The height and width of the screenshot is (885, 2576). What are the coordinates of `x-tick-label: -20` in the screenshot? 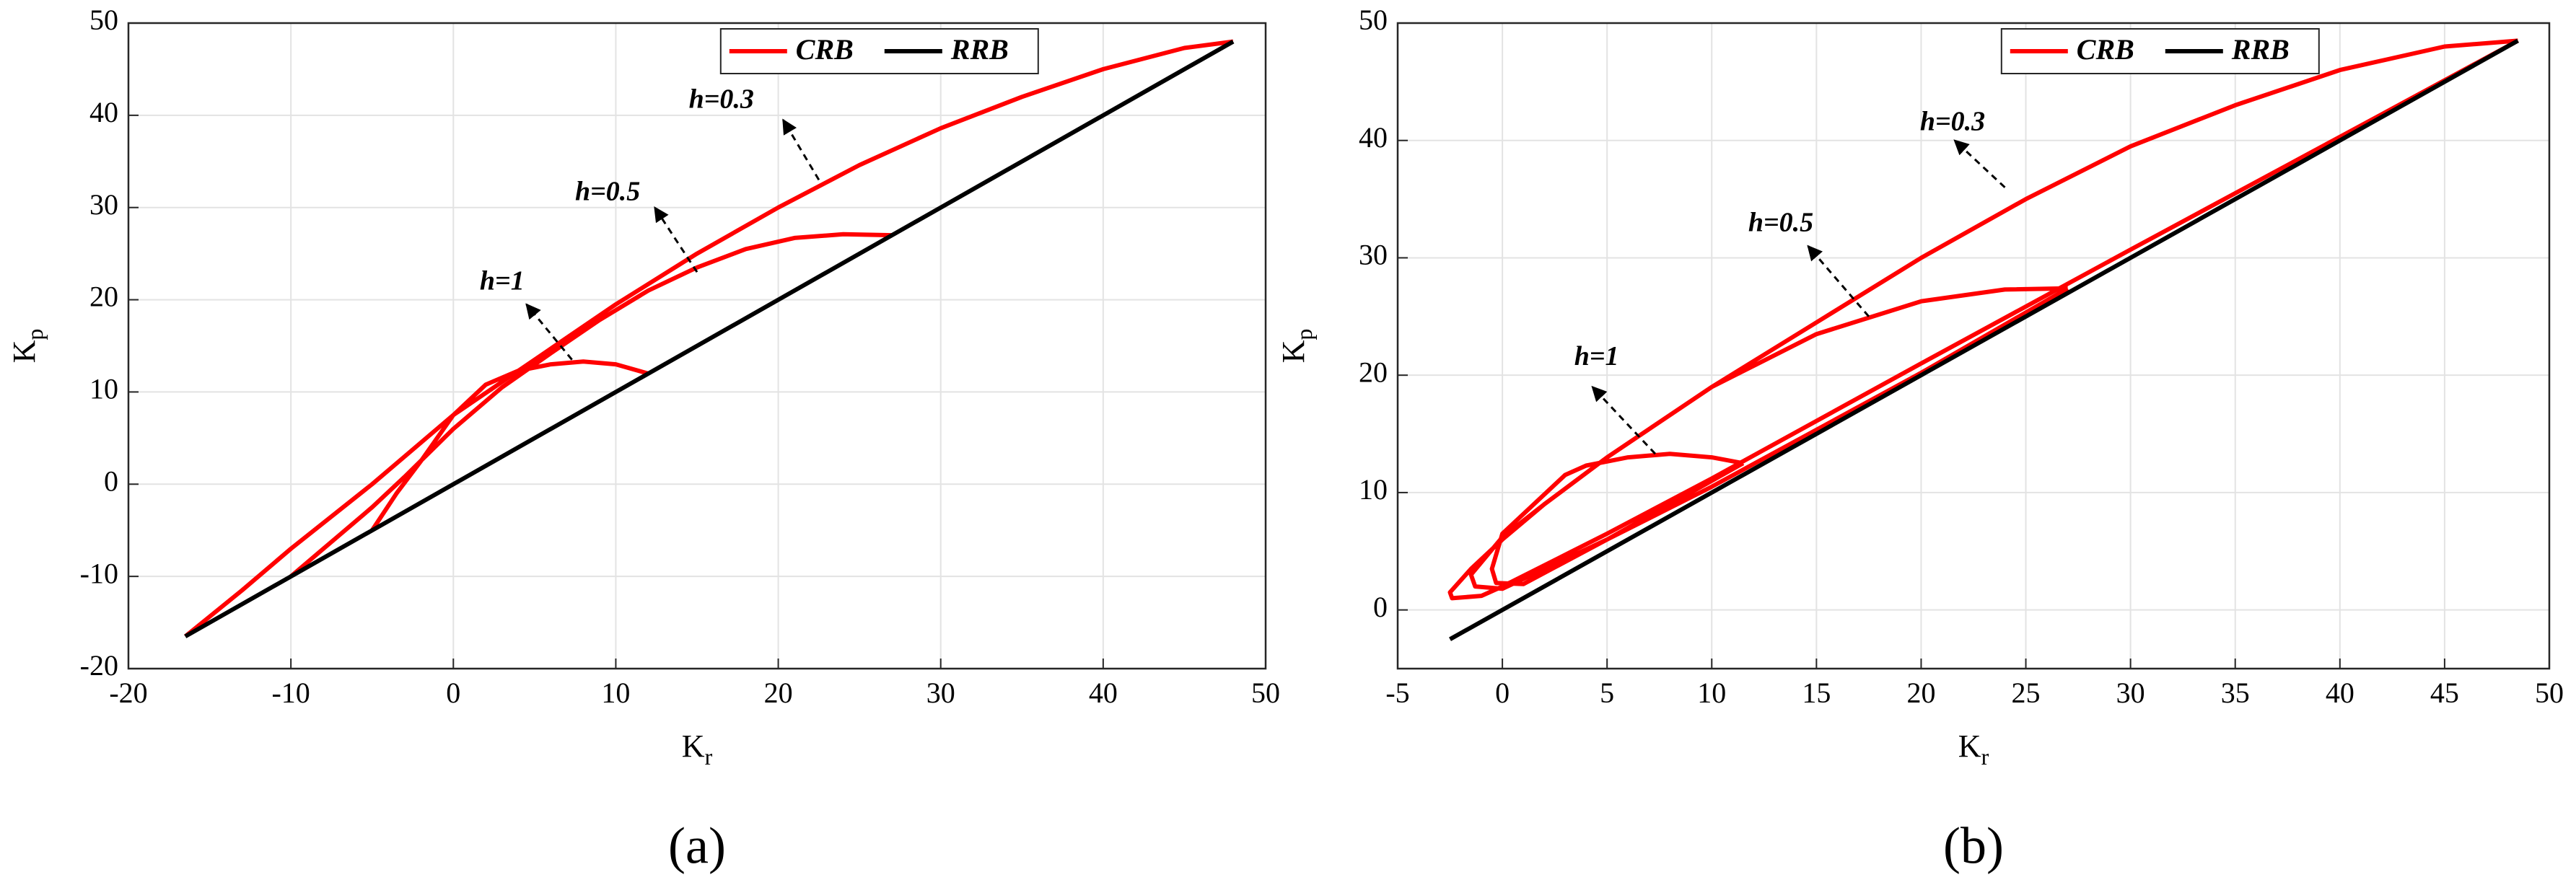 It's located at (128, 693).